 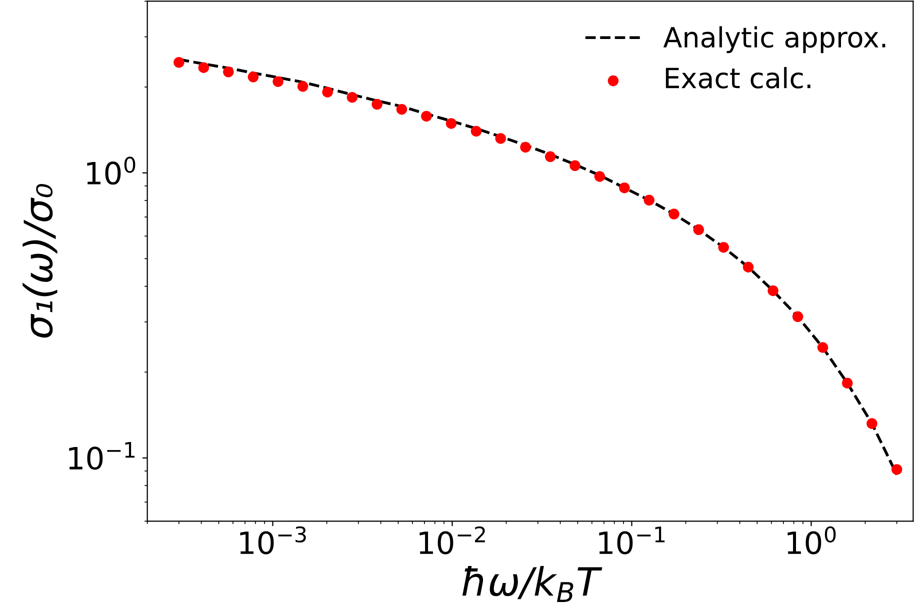 What do you see at coordinates (532, 584) in the screenshot?
I see `x-axis-title: ħω/k$_{B}$T` at bounding box center [532, 584].